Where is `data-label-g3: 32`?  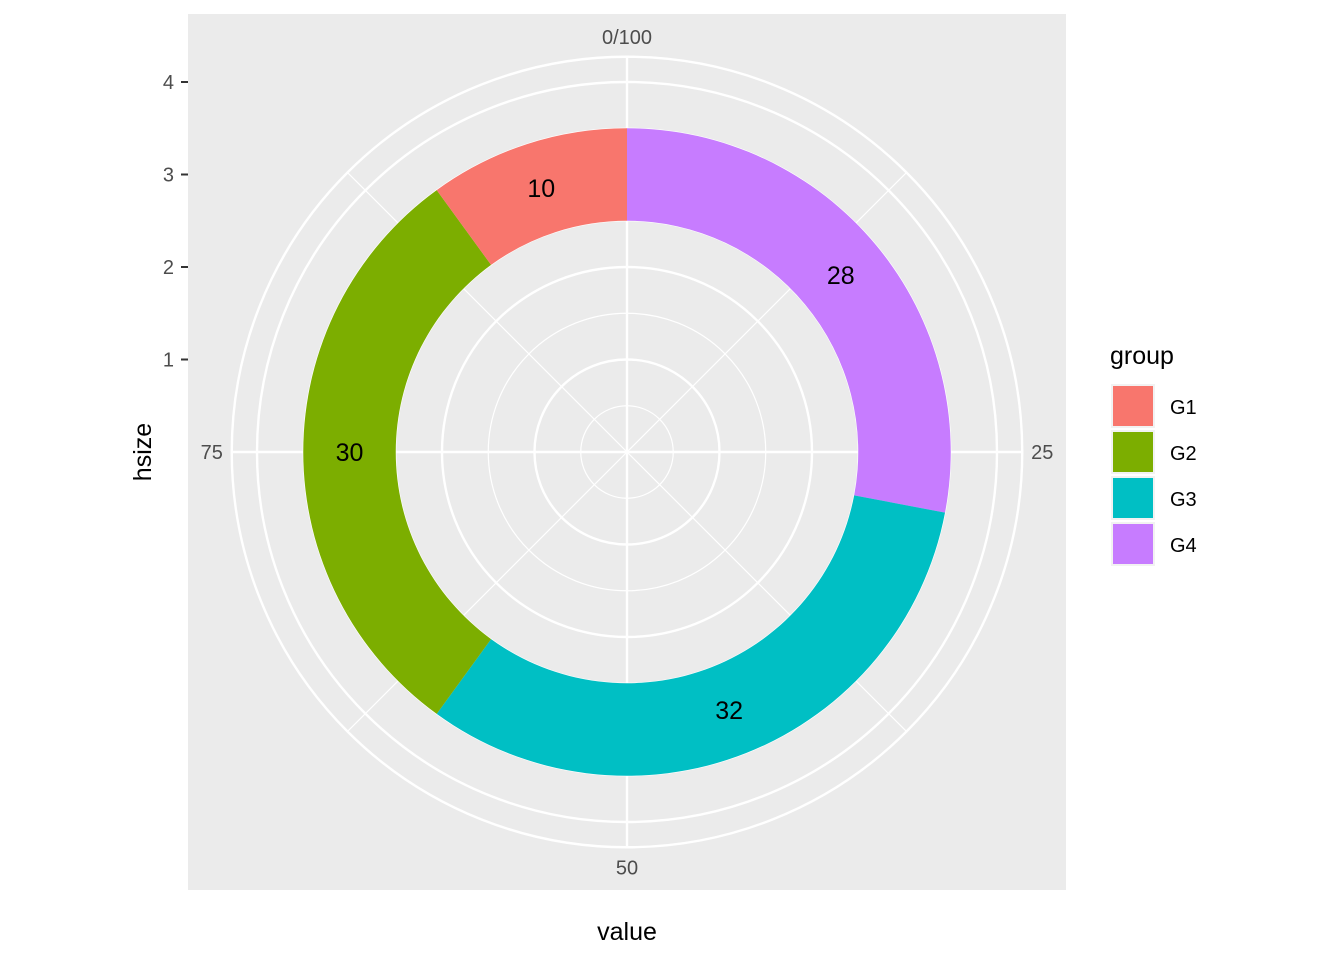 data-label-g3: 32 is located at coordinates (729, 711).